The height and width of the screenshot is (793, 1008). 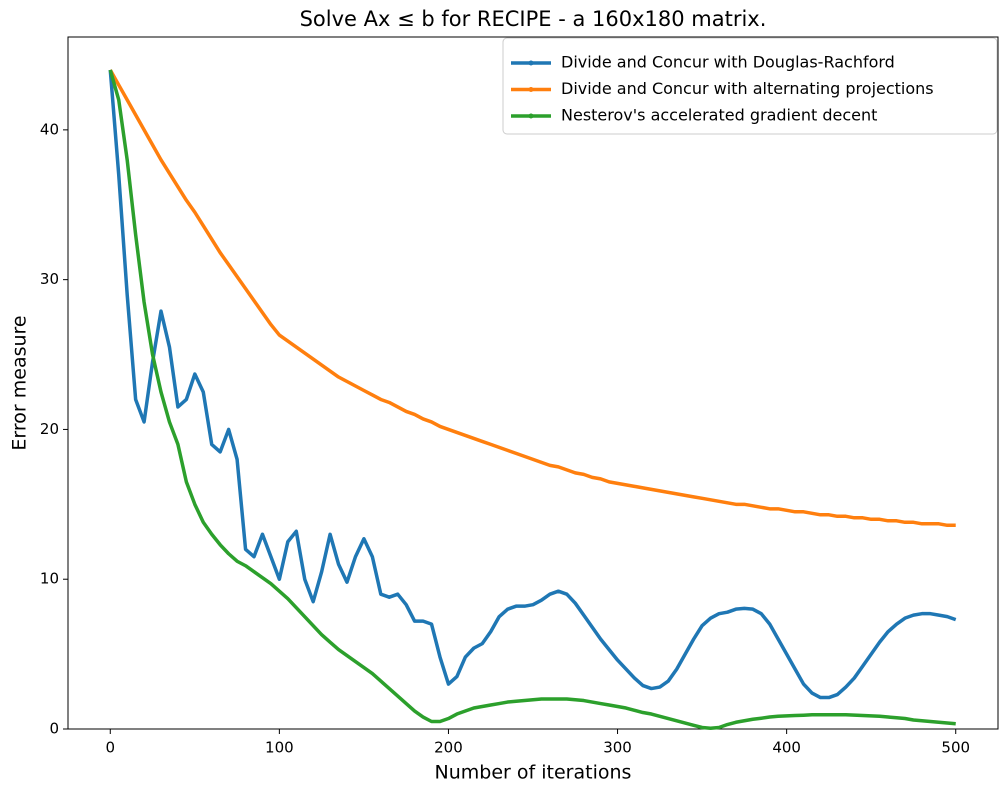 I want to click on x-tick-label: 100, so click(x=279, y=748).